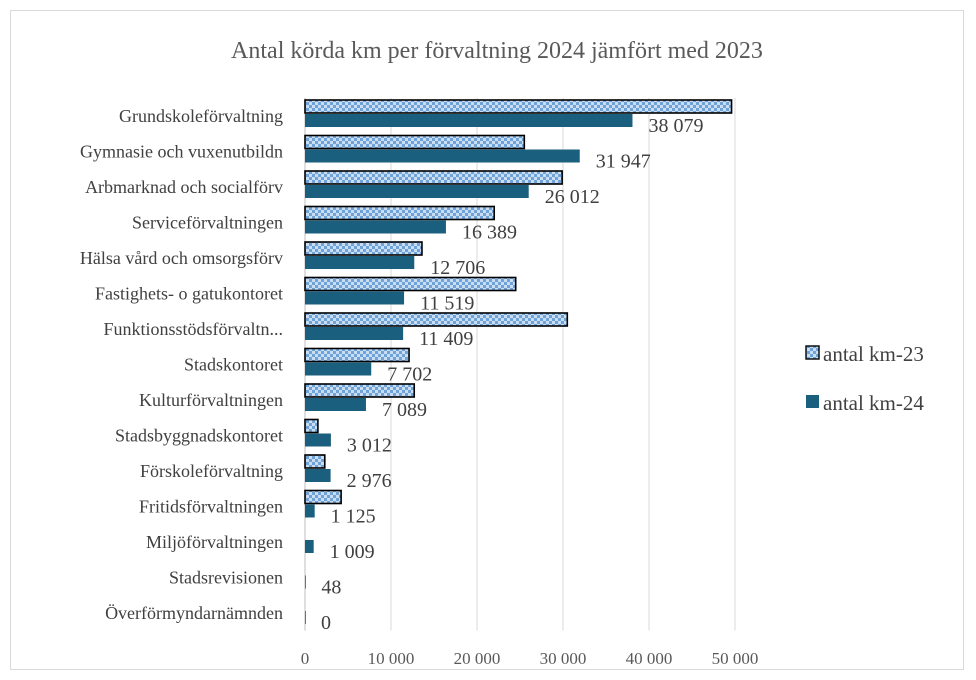 This screenshot has height=680, width=976. I want to click on x-tick-label: 10 000, so click(391, 658).